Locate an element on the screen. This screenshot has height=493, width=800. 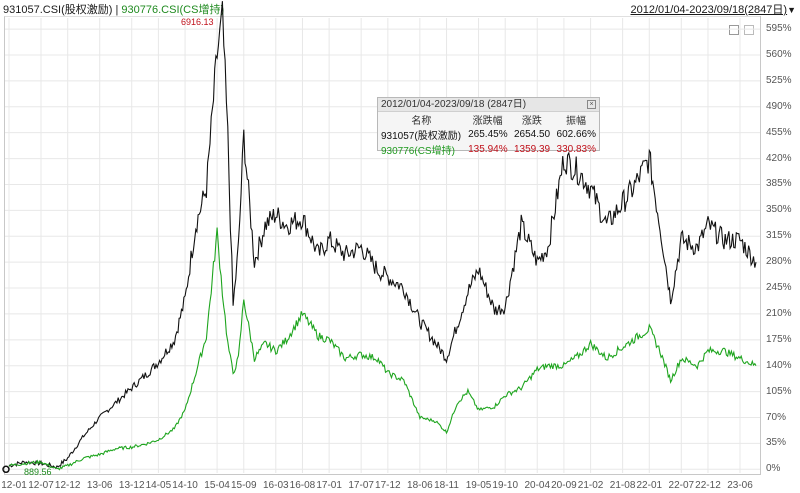
x-tick-label: 12-12 is located at coordinates (67, 485).